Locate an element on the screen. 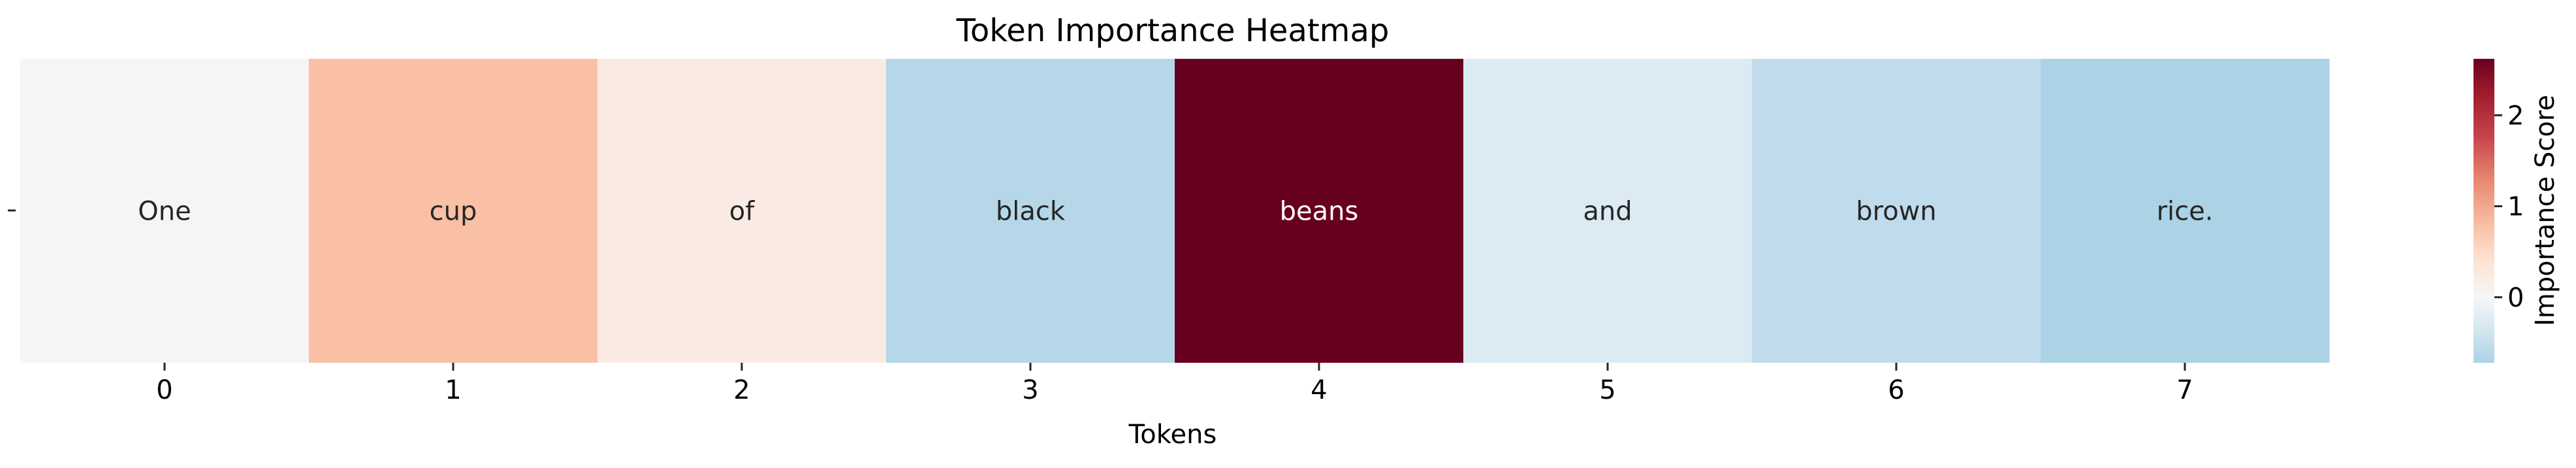 The image size is (2576, 468). x-tick-label: 6 is located at coordinates (1896, 390).